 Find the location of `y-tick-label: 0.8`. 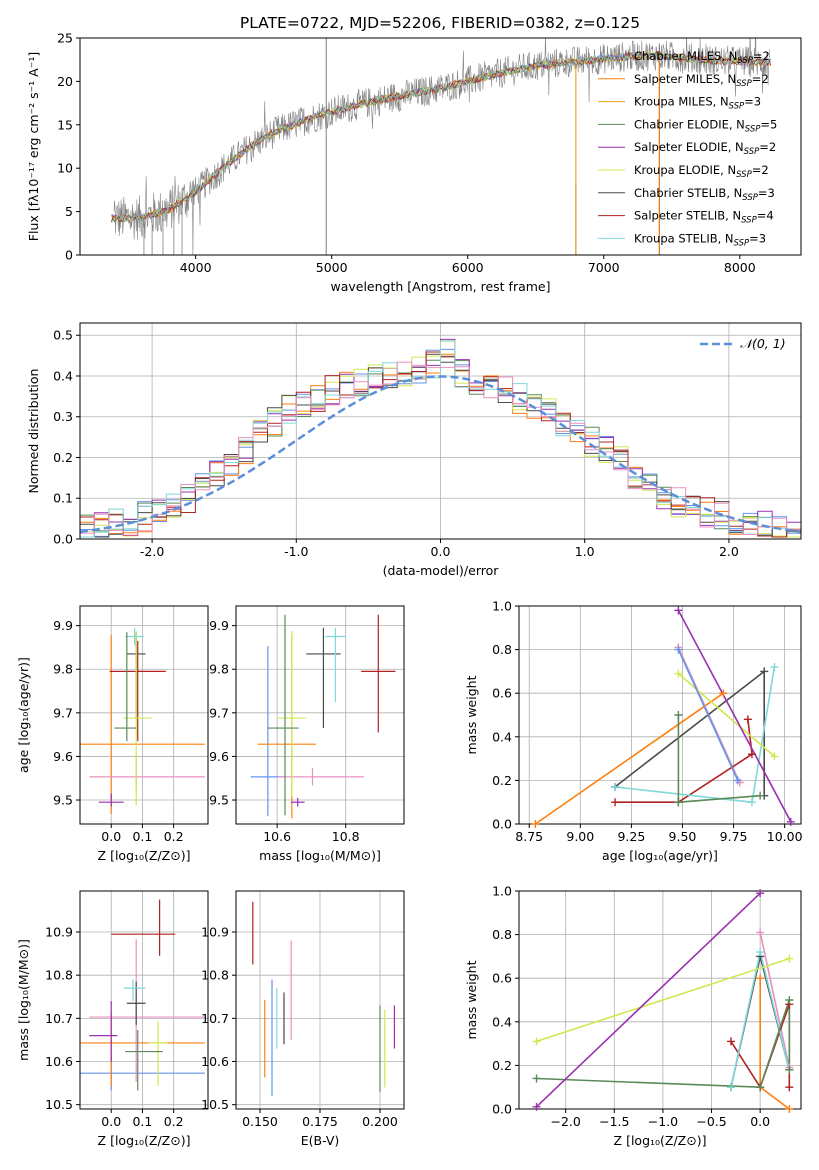

y-tick-label: 0.8 is located at coordinates (502, 649).